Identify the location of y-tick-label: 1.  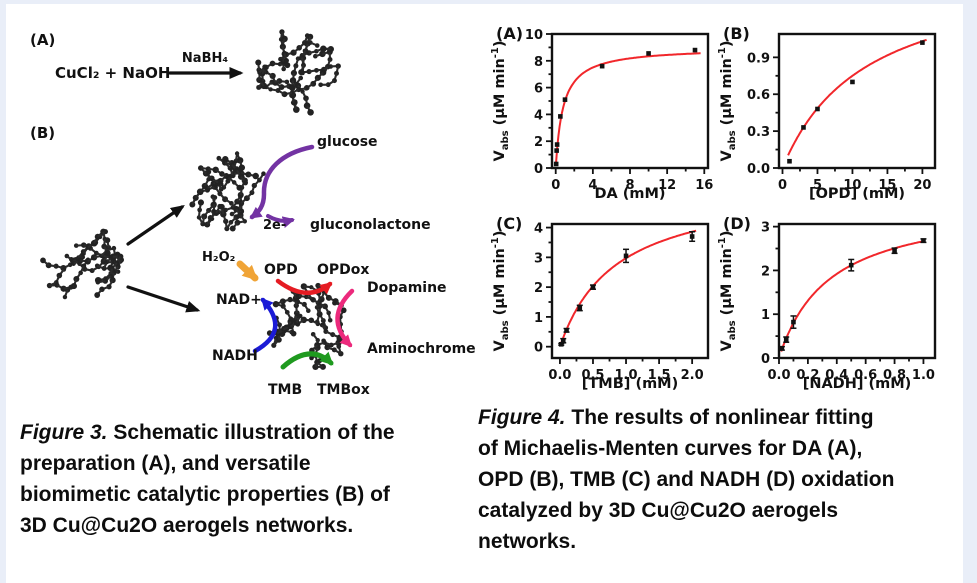
(538, 318).